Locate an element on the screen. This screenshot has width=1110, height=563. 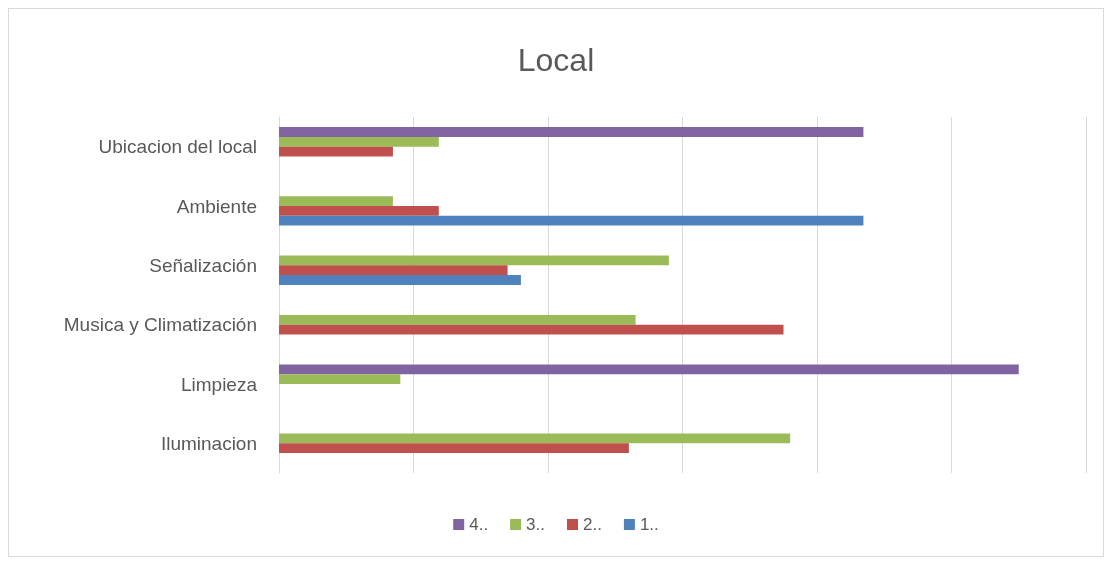
legend-label: 4.. is located at coordinates (479, 524).